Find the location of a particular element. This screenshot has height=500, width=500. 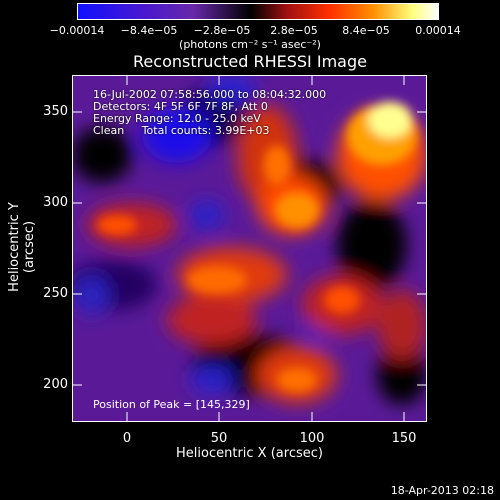

colorbar-tick-label: 0.00014 is located at coordinates (438, 30).